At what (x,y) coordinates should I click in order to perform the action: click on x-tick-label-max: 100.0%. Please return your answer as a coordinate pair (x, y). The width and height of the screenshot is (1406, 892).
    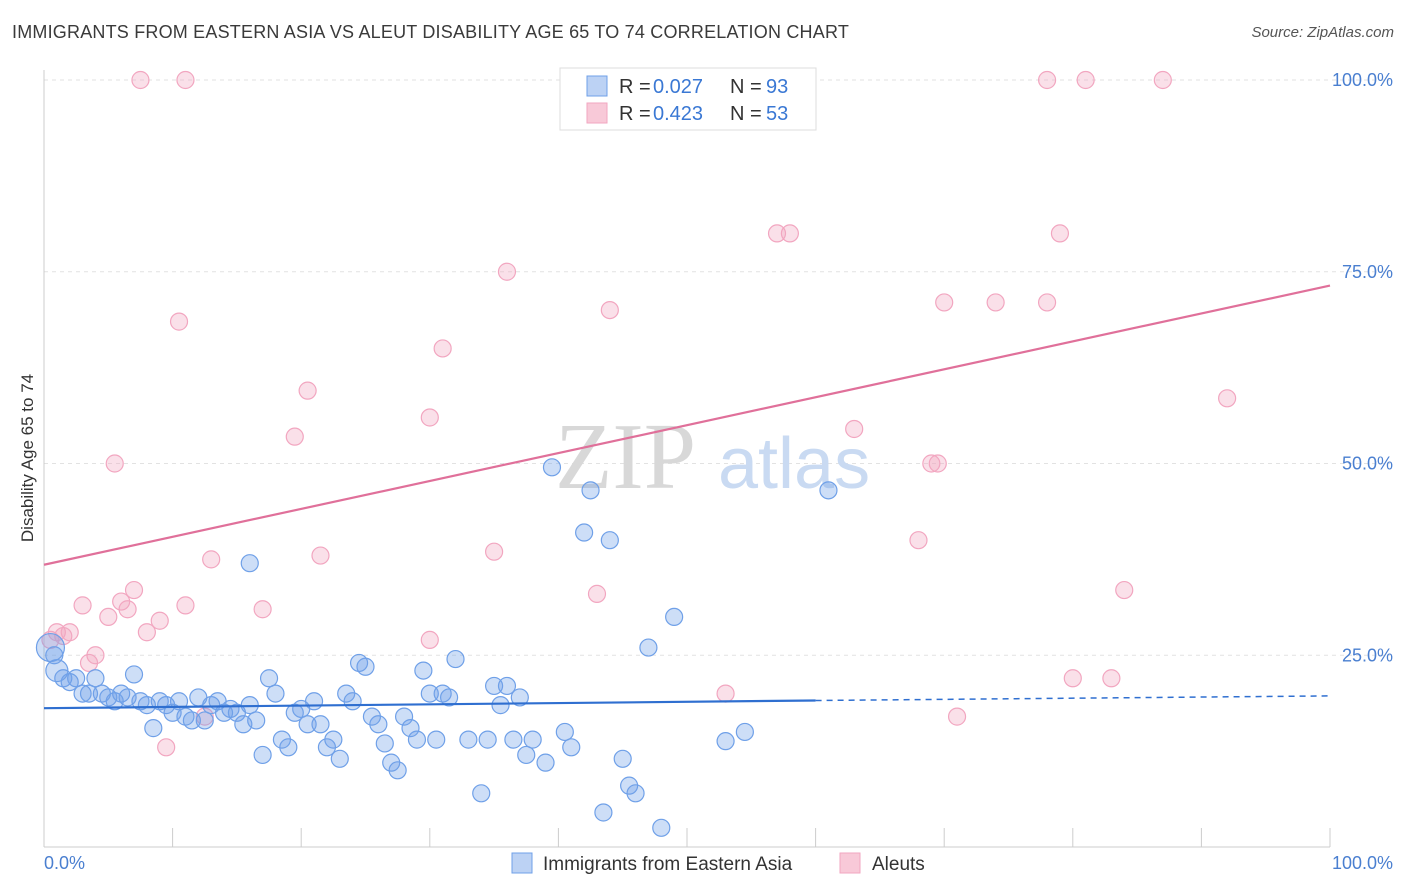
    Looking at the image, I should click on (1362, 863).